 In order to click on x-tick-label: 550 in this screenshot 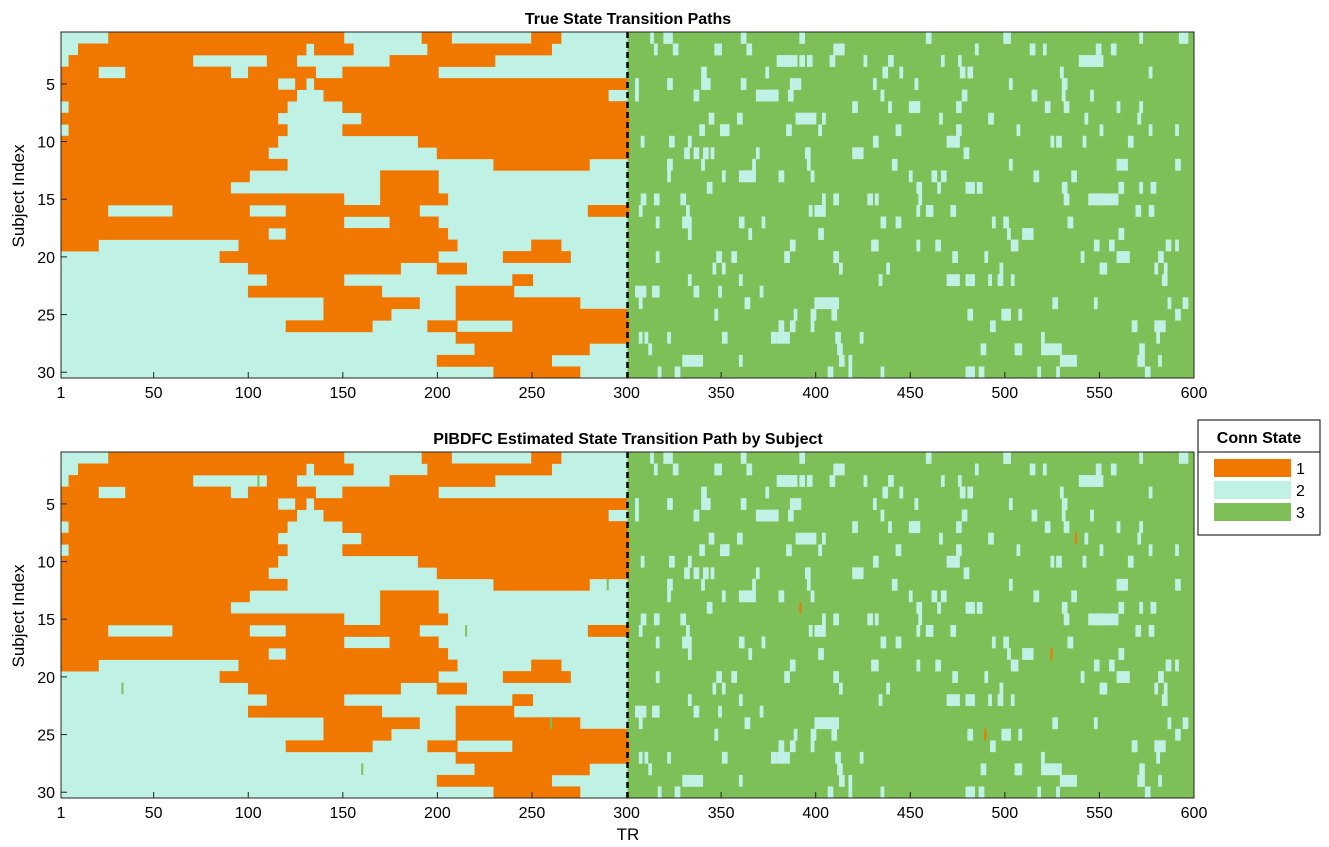, I will do `click(1099, 813)`.